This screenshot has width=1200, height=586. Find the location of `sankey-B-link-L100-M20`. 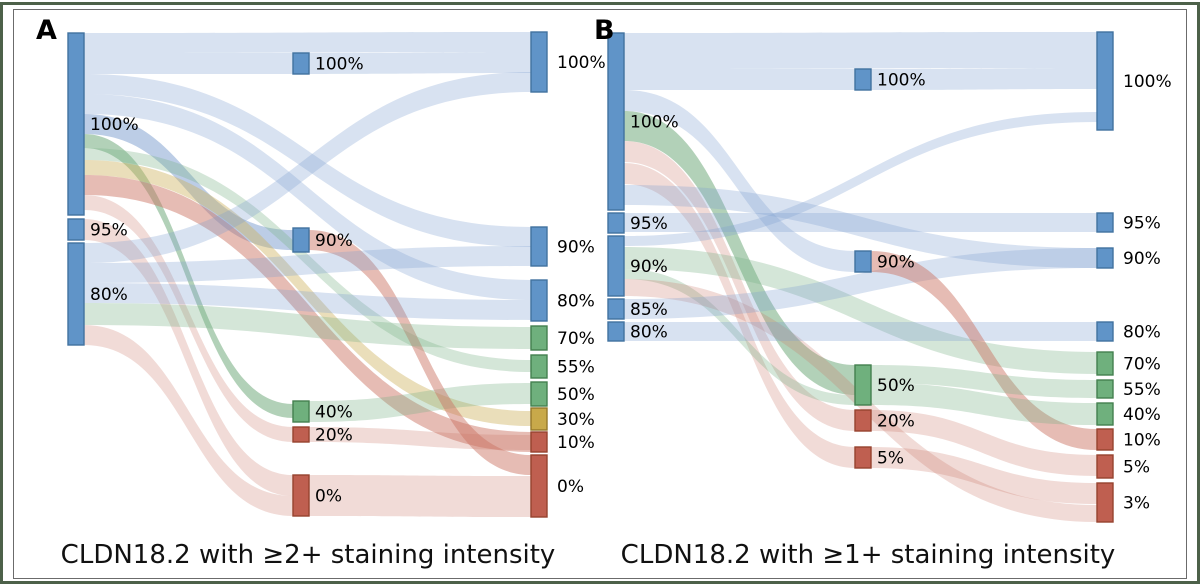

sankey-B-link-L100-M20 is located at coordinates (739, 286).